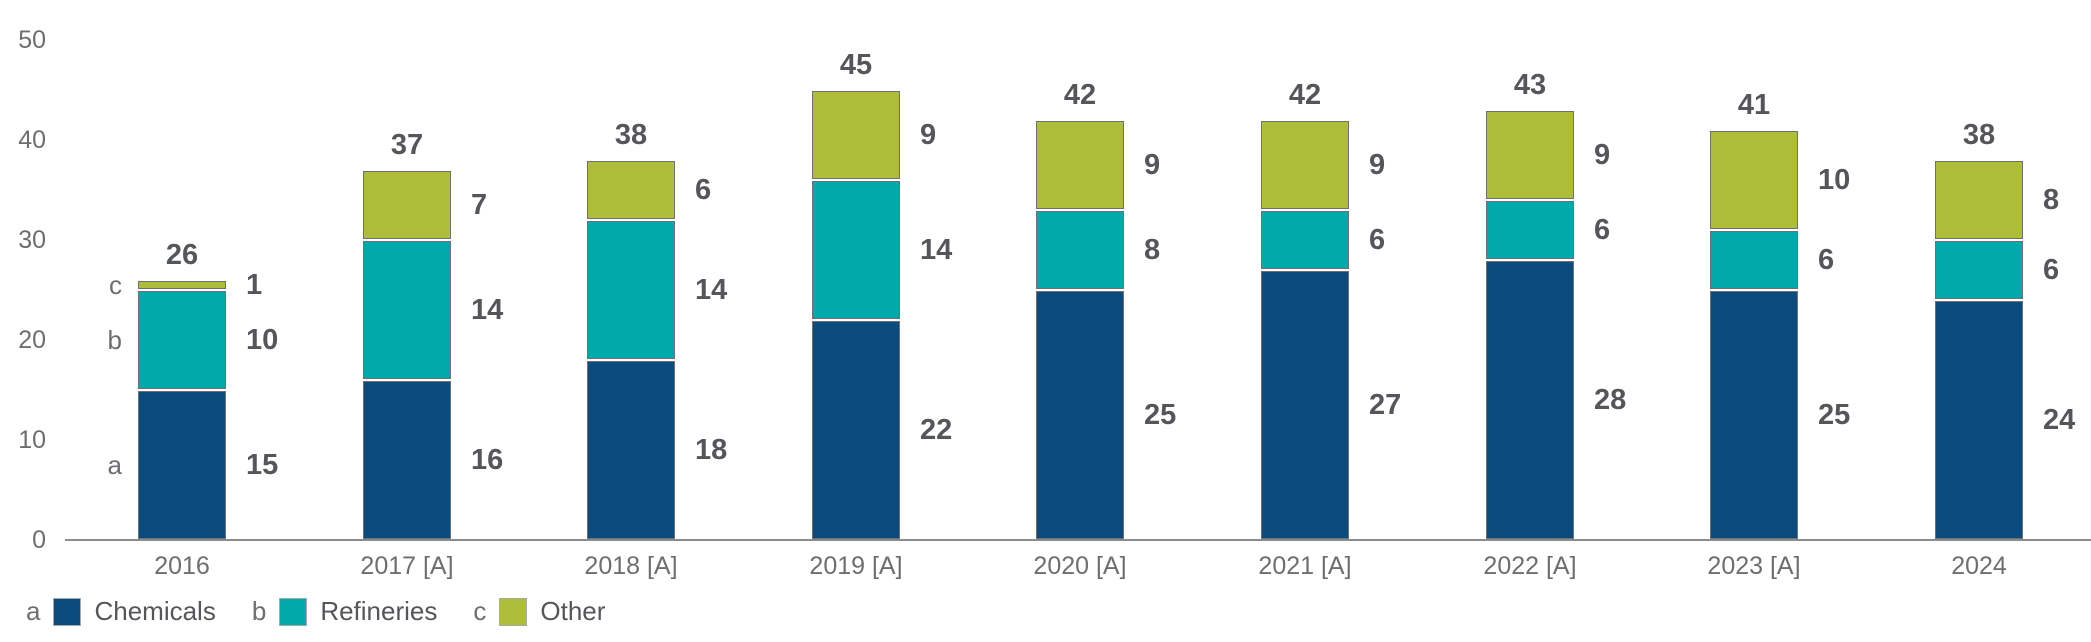 Image resolution: width=2091 pixels, height=642 pixels. I want to click on bar-total-label: 37, so click(407, 145).